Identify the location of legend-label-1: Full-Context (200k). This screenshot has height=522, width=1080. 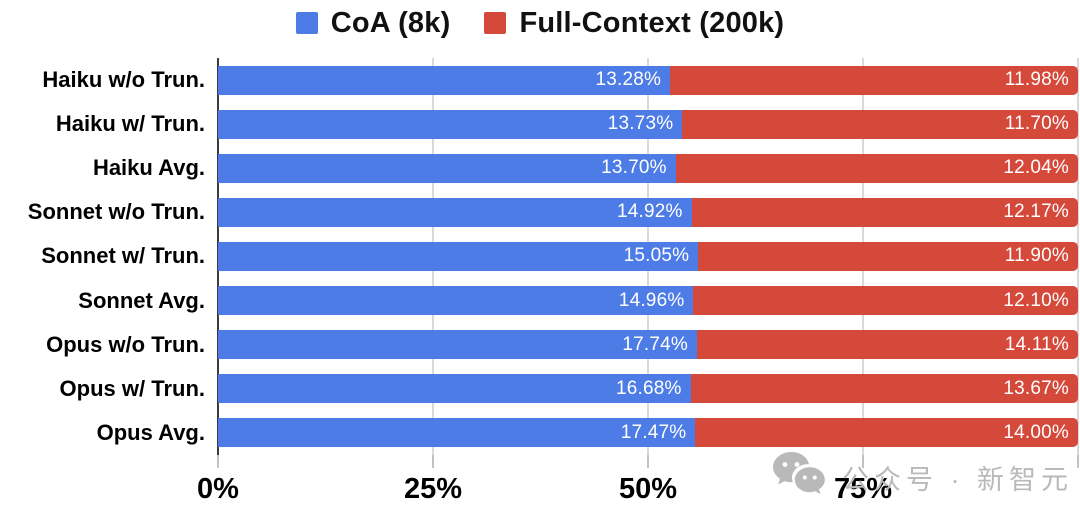
(652, 22).